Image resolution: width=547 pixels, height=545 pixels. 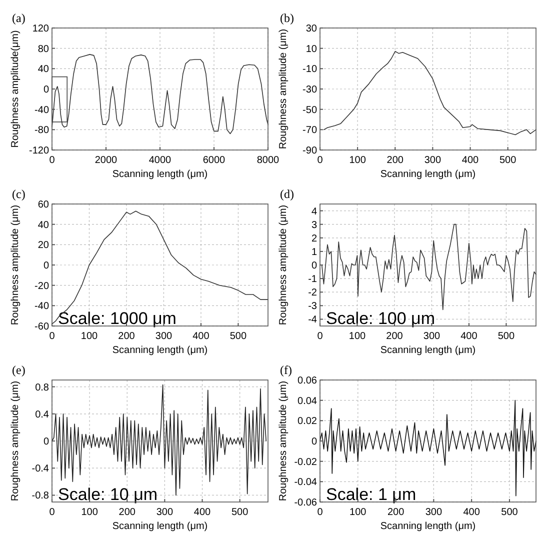 I want to click on y-tick-label: 80, so click(x=44, y=49).